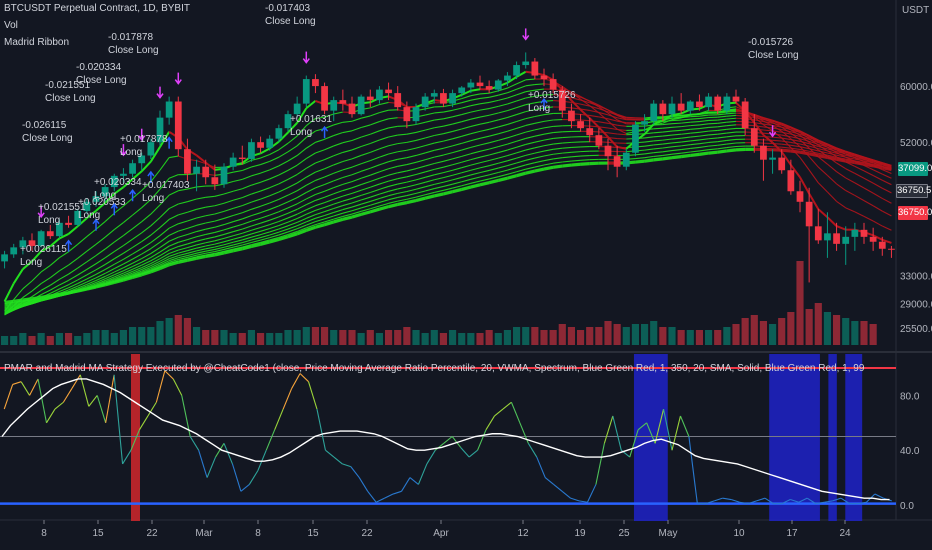 The height and width of the screenshot is (550, 932). Describe the element at coordinates (11, 25) in the screenshot. I see `vol-indicator-label: Vol` at that location.